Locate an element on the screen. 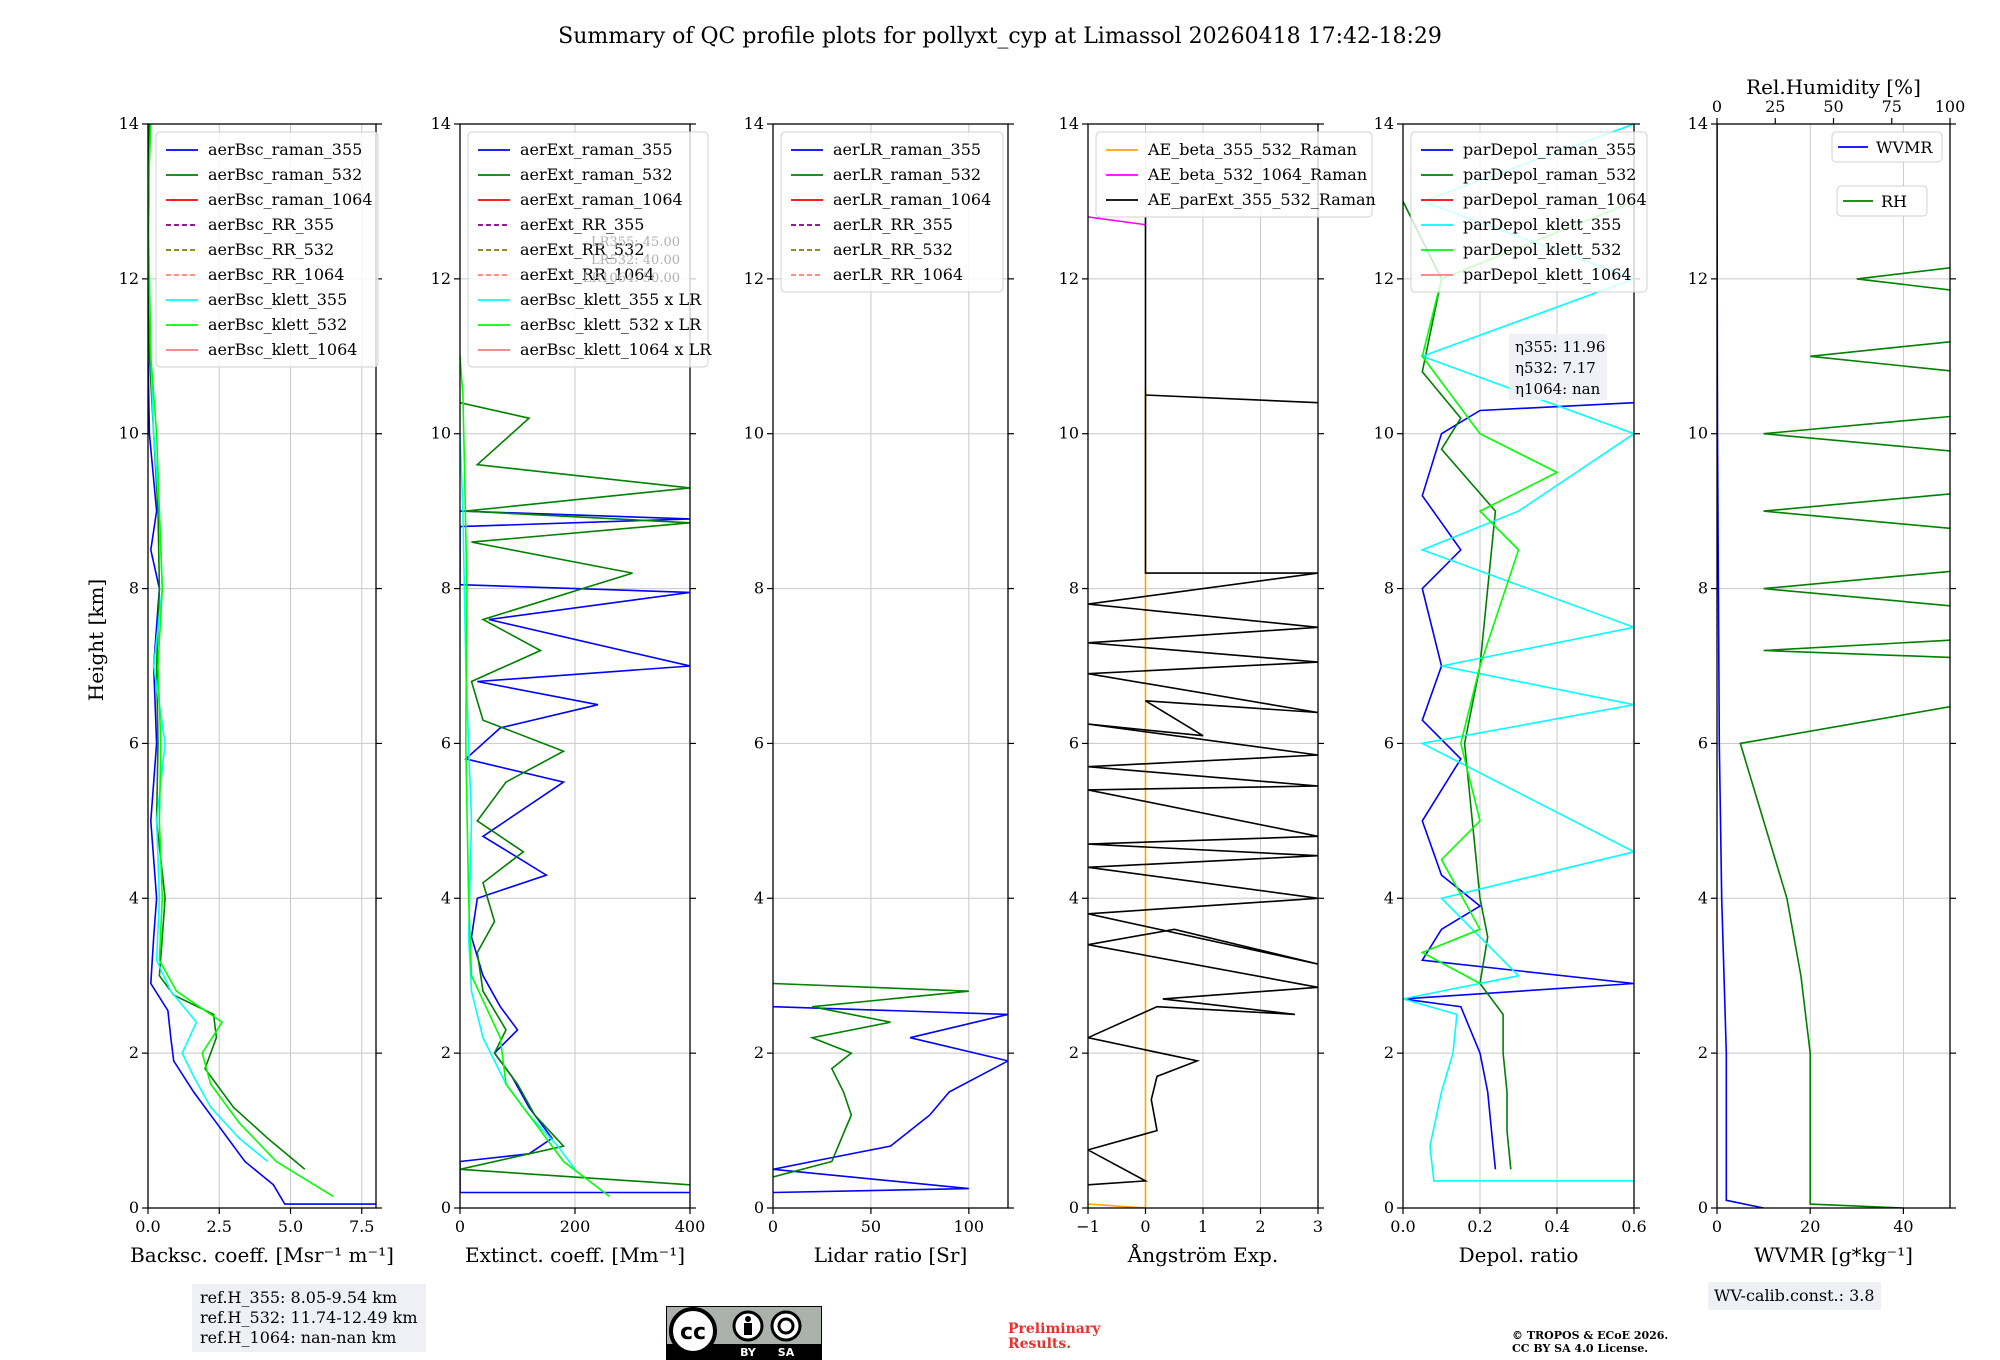 Image resolution: width=2000 pixels, height=1360 pixels. legend-label: RH is located at coordinates (1894, 201).